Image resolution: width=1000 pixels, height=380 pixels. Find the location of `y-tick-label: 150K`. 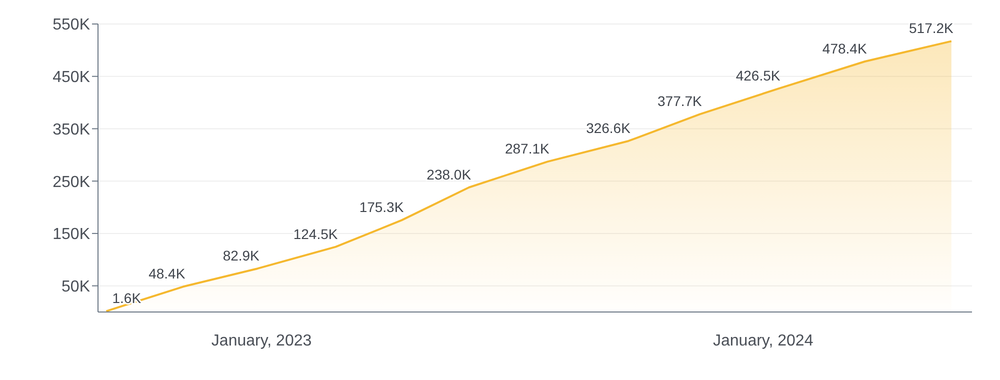

y-tick-label: 150K is located at coordinates (71, 235).